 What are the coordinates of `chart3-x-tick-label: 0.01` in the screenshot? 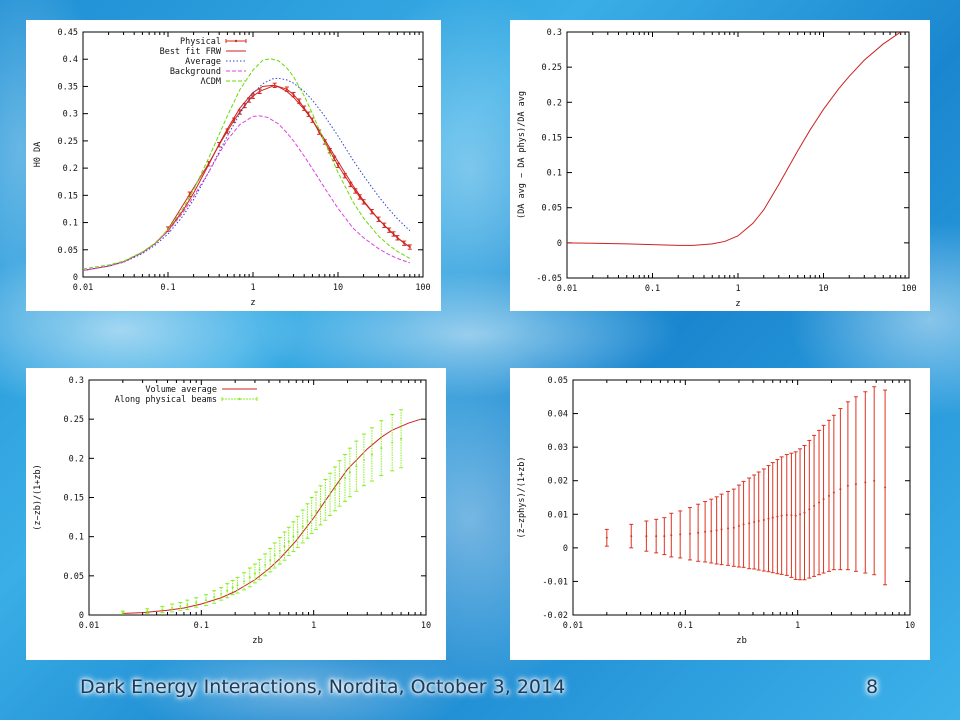 It's located at (573, 626).